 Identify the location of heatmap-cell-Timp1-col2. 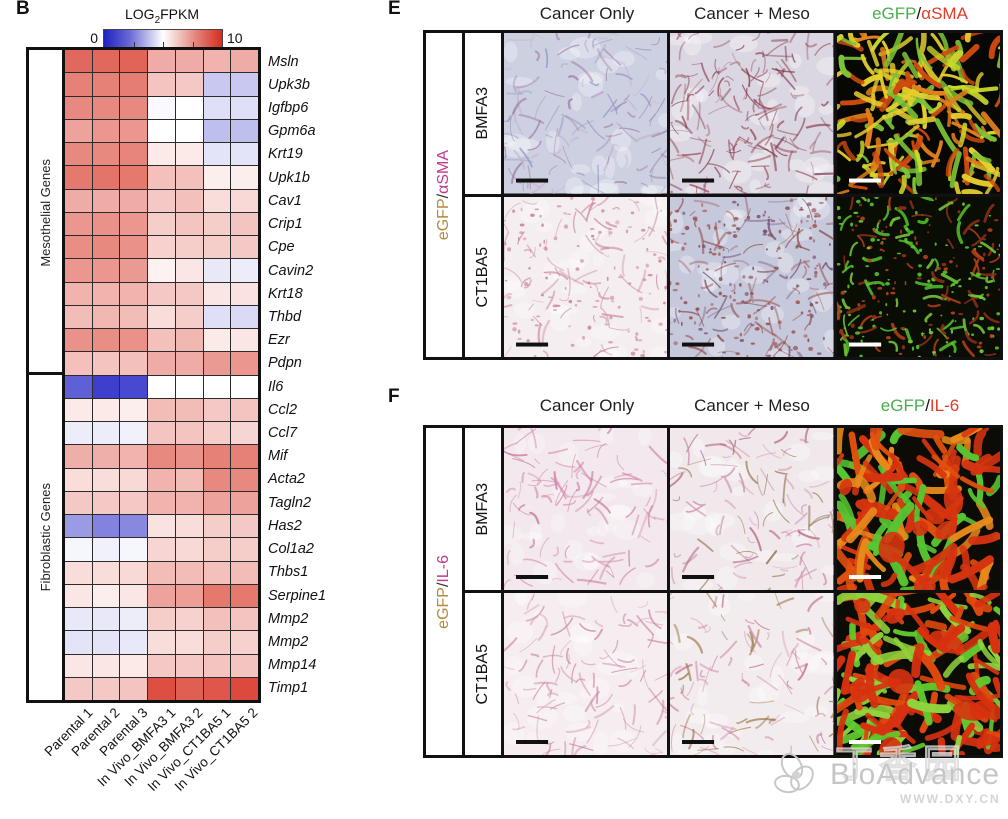
(106, 688).